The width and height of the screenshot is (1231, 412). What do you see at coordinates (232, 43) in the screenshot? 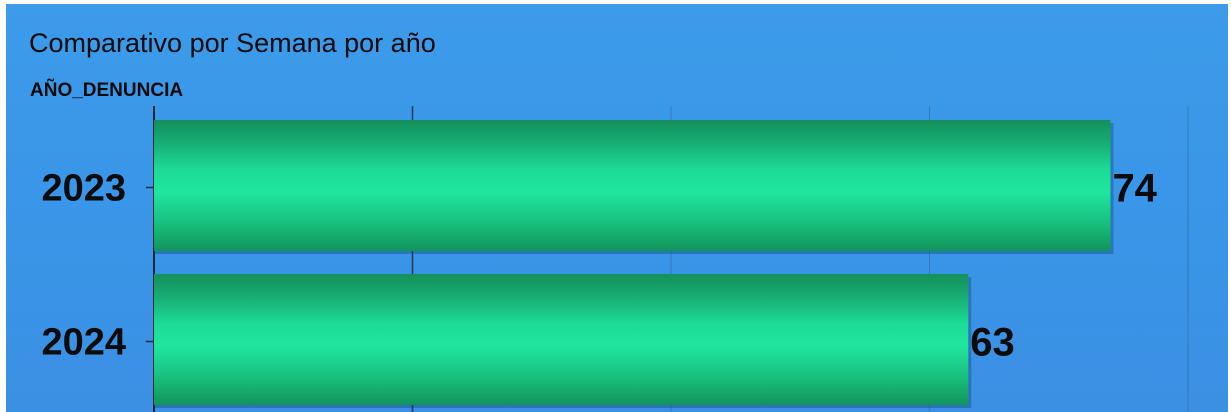
I see `chart-title: Comparativo por Semana por año` at bounding box center [232, 43].